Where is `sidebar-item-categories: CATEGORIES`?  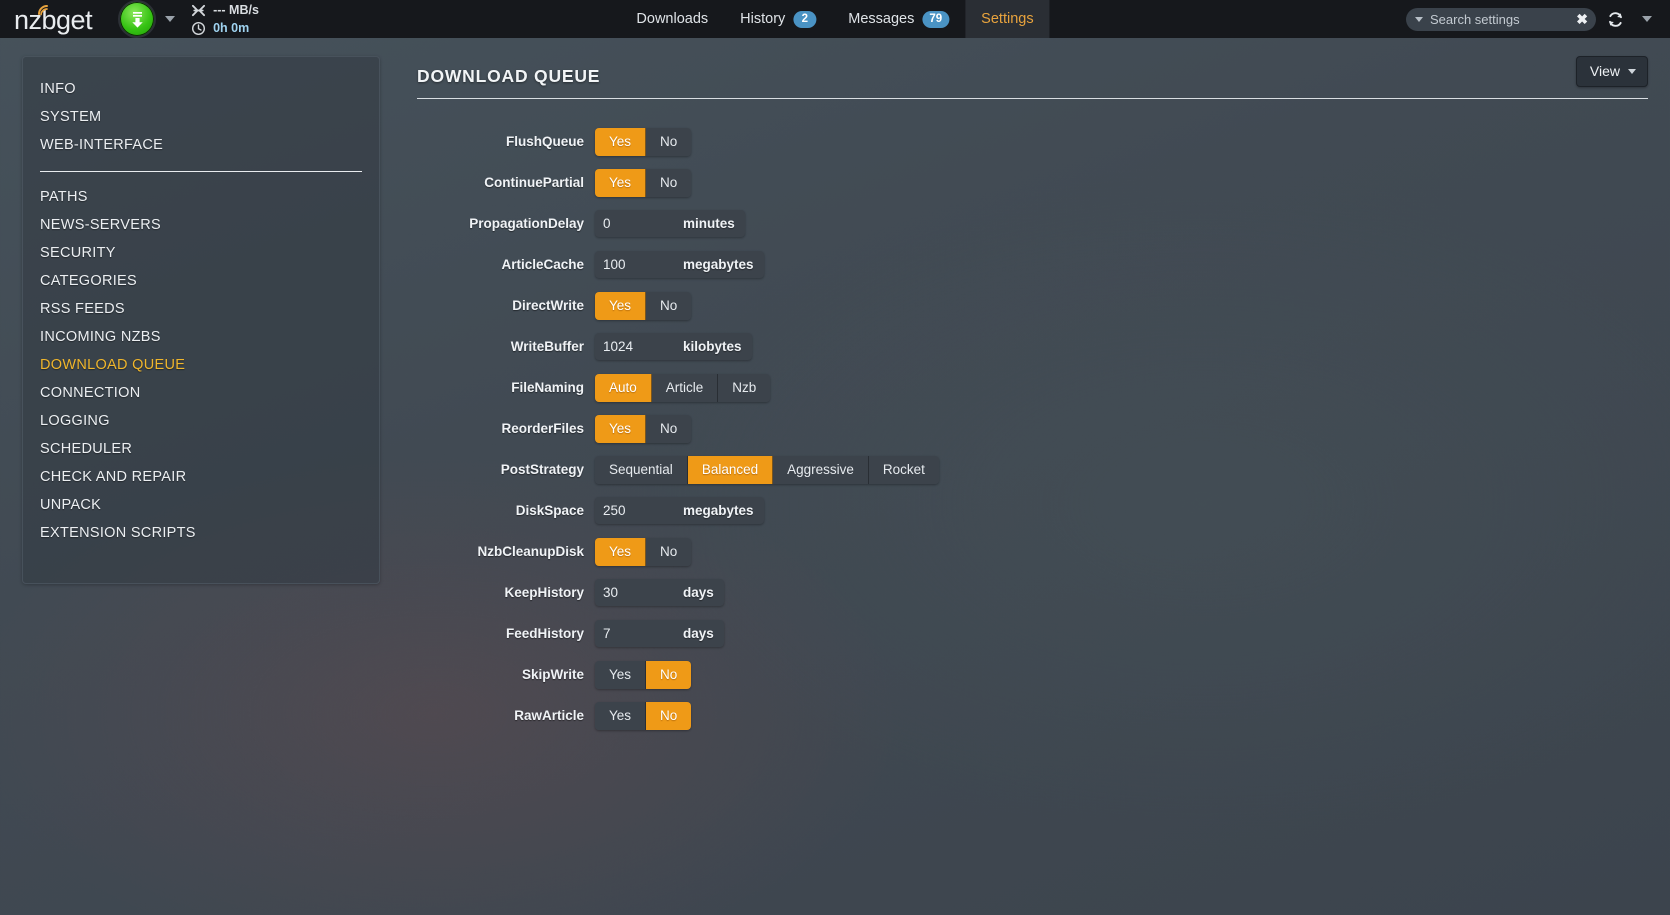 sidebar-item-categories: CATEGORIES is located at coordinates (88, 281).